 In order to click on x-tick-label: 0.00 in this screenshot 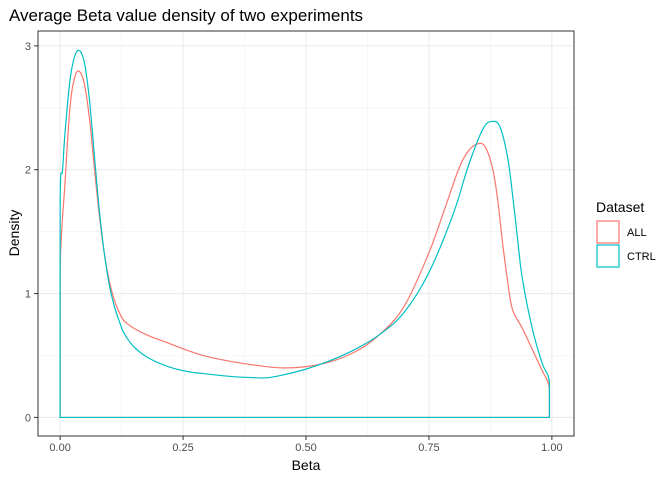, I will do `click(59, 448)`.